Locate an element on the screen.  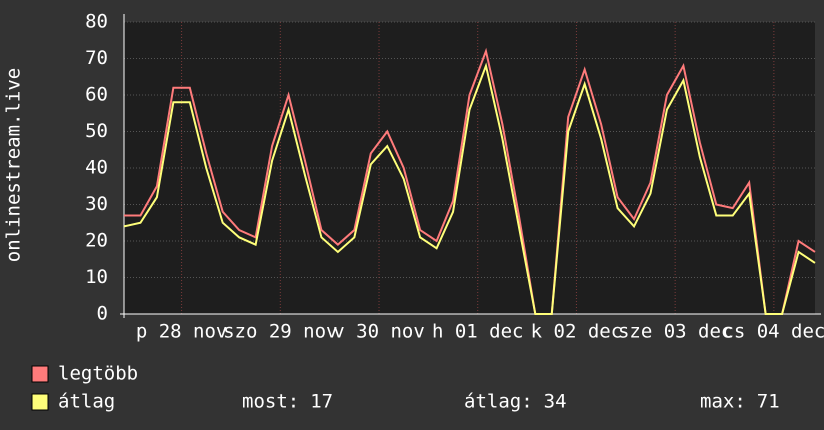
x-tick-label: h 01 dec is located at coordinates (478, 332).